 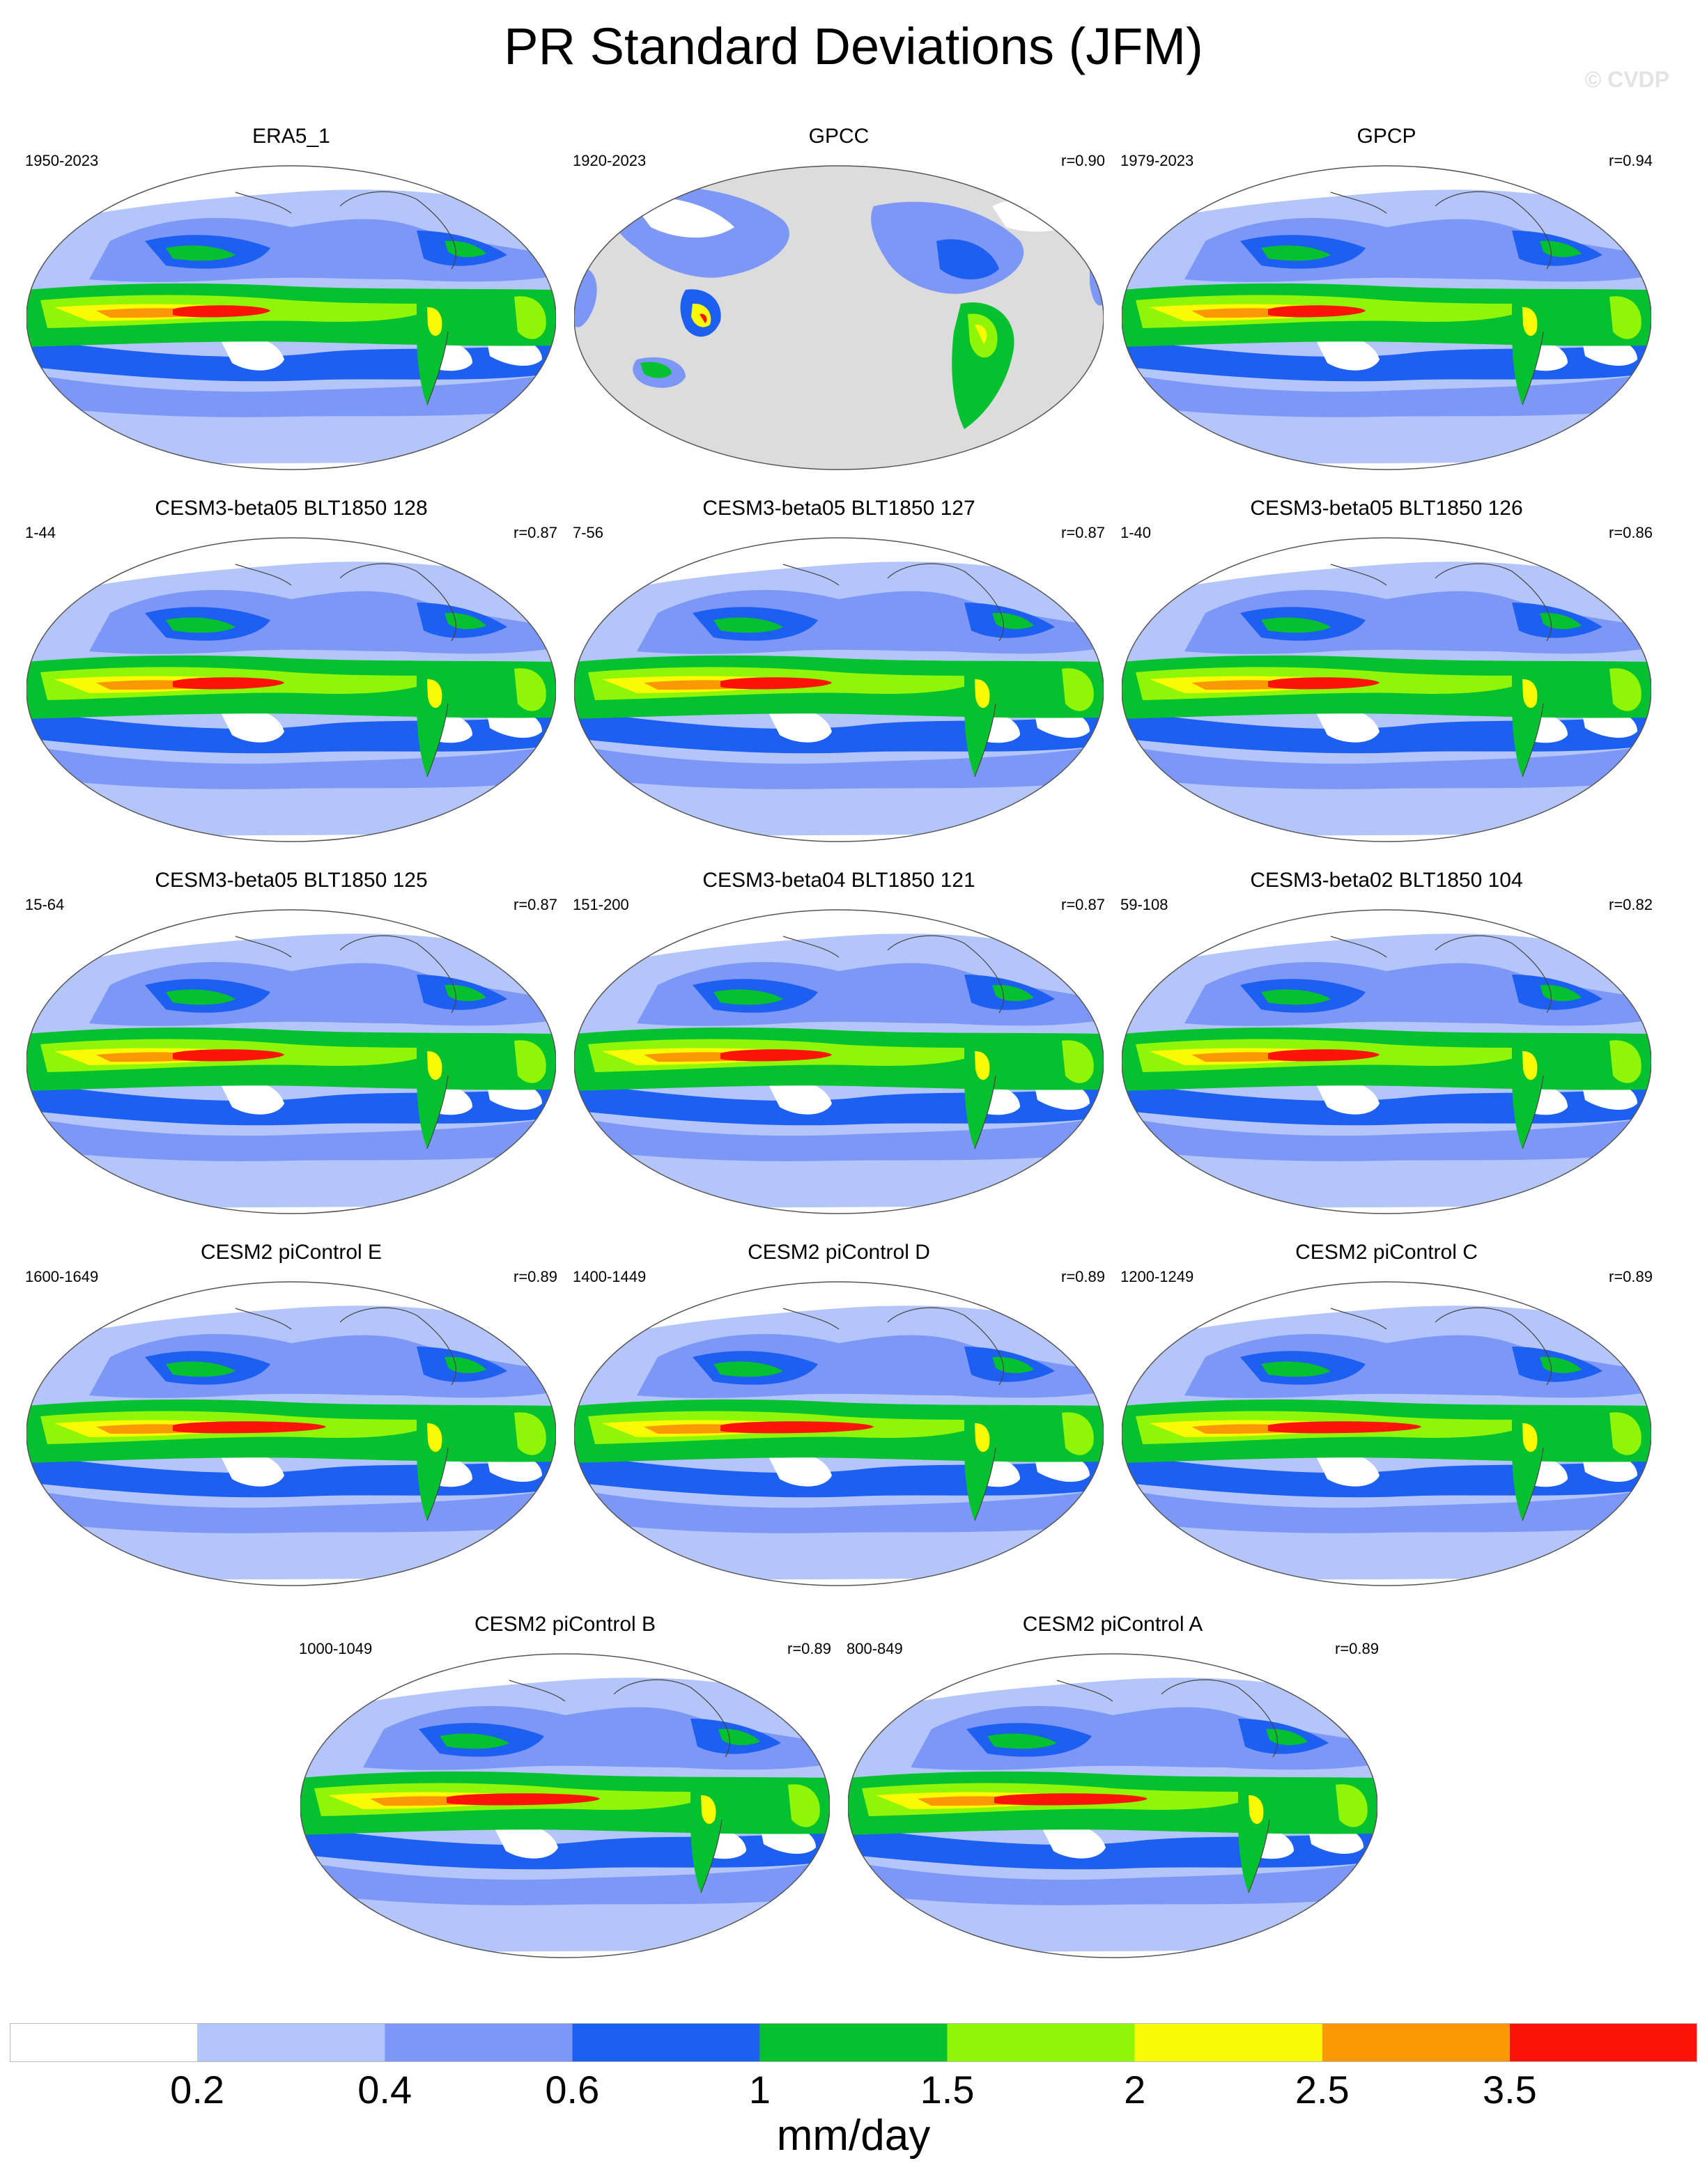 I want to click on colorbar-tick-label: 0.2, so click(x=198, y=2090).